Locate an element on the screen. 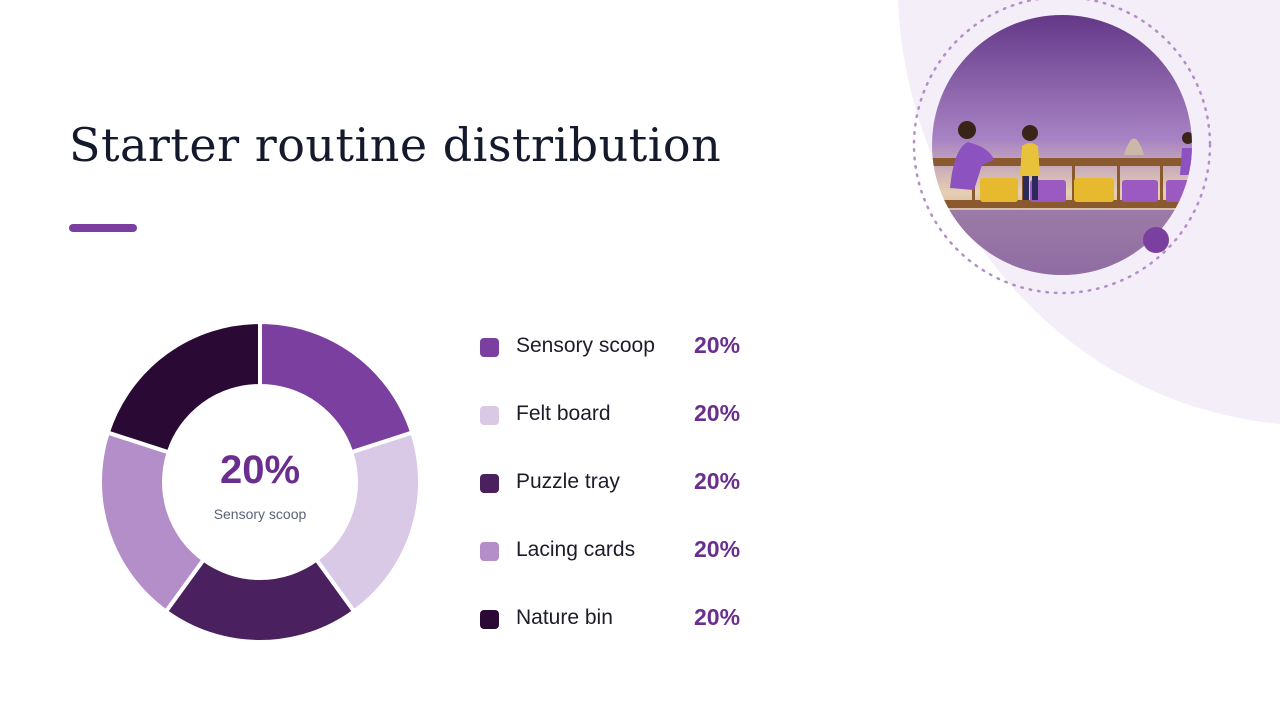  legend-label-lacing-cards: Lacing cards is located at coordinates (576, 549).